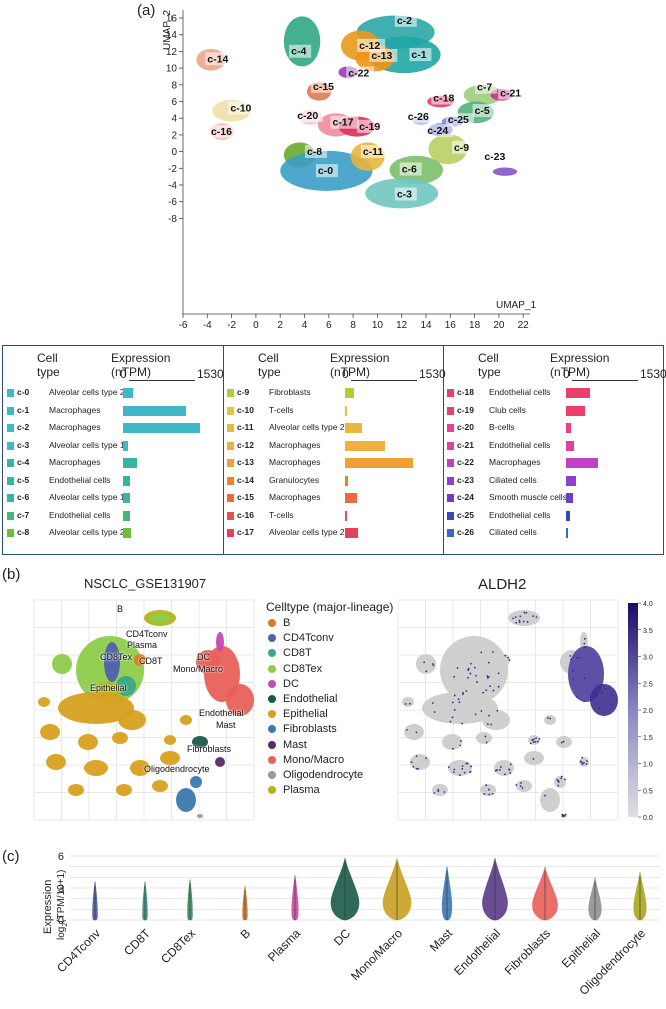 The image size is (666, 1009). Describe the element at coordinates (466, 479) in the screenshot. I see `row-cluster-id: c-23` at that location.